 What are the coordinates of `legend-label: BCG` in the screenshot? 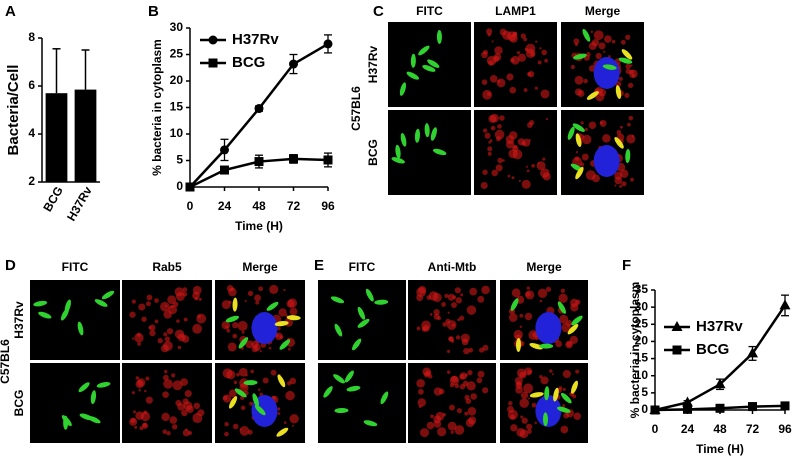 It's located at (248, 62).